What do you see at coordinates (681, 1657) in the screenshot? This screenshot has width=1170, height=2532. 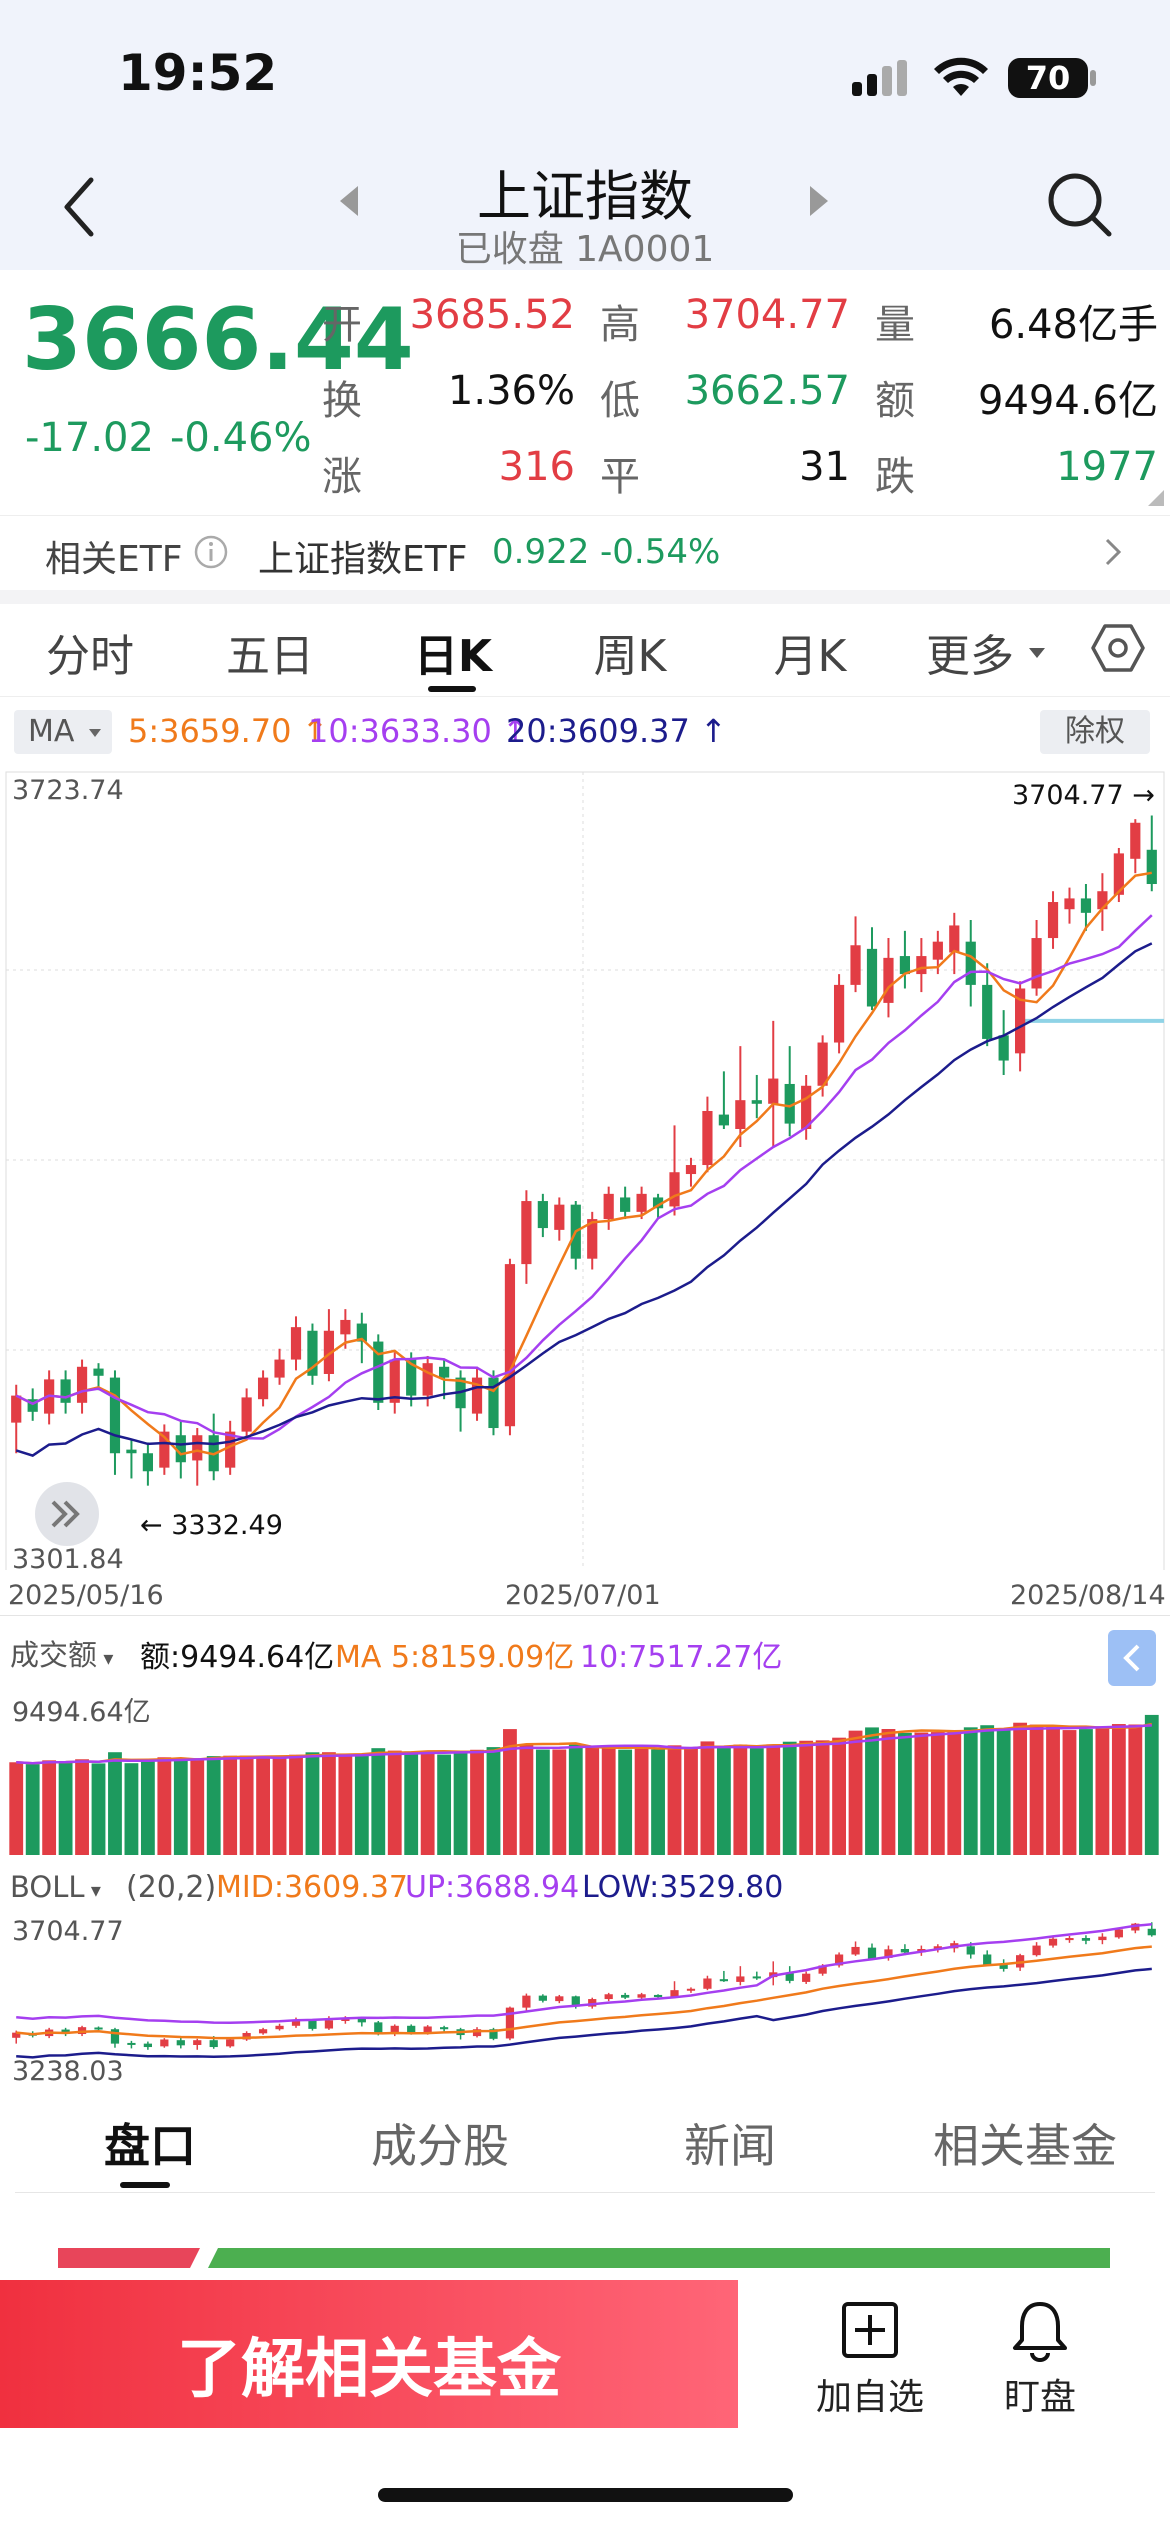 I see `volume-ma10: 10:7517.27亿` at bounding box center [681, 1657].